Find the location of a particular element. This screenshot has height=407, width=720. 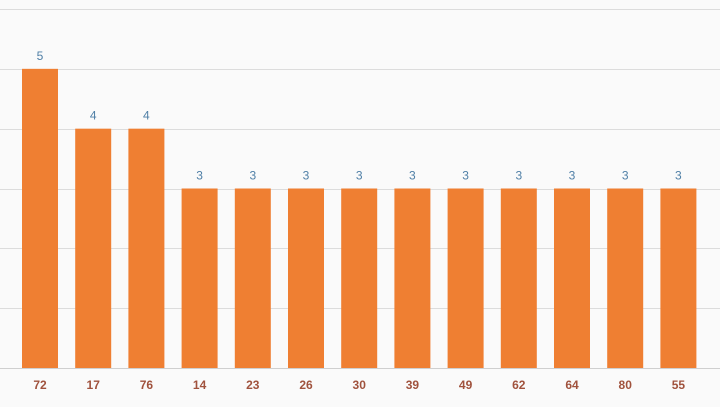

bar-value-label: 5 is located at coordinates (40, 56).